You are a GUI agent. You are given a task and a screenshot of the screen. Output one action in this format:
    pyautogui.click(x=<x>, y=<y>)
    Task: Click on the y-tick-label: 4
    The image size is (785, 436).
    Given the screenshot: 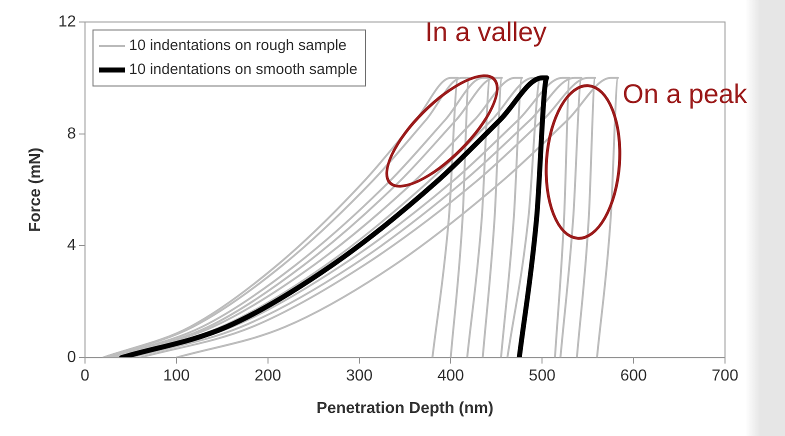 What is the action you would take?
    pyautogui.click(x=71, y=245)
    